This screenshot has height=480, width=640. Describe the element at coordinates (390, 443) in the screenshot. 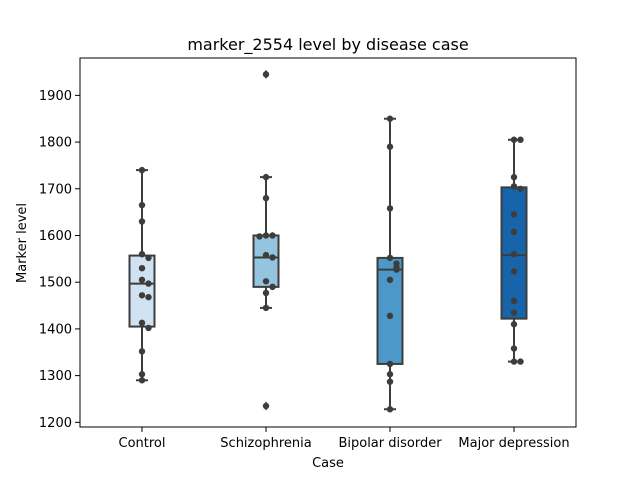

I see `x-tick-label: Bipolar disorder` at that location.